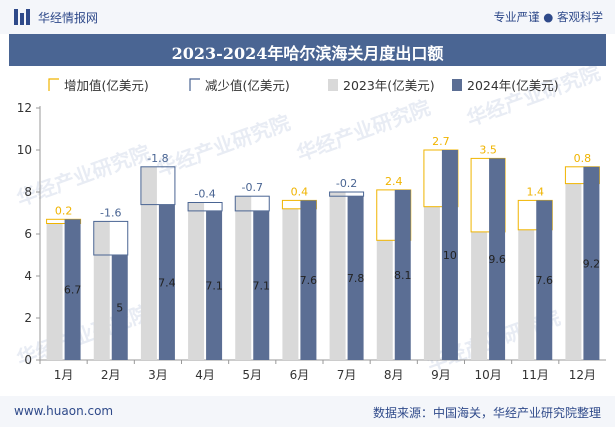  Describe the element at coordinates (300, 191) in the screenshot. I see `change-label: 0.4` at that location.